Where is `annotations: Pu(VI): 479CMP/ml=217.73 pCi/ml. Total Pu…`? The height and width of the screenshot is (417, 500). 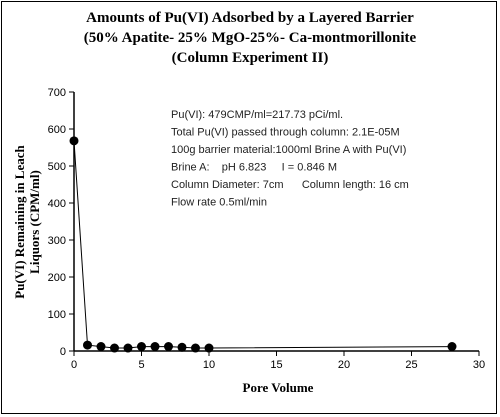 annotations: Pu(VI): 479CMP/ml=217.73 pCi/ml. Total Pu… is located at coordinates (290, 159).